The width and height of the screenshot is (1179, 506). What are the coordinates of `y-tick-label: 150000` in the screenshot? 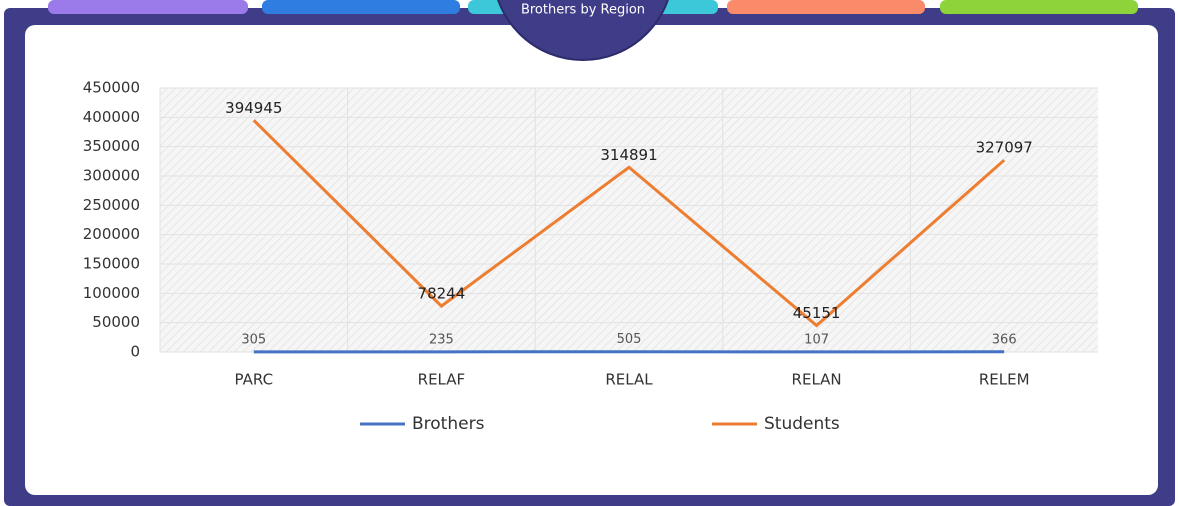 It's located at (111, 264).